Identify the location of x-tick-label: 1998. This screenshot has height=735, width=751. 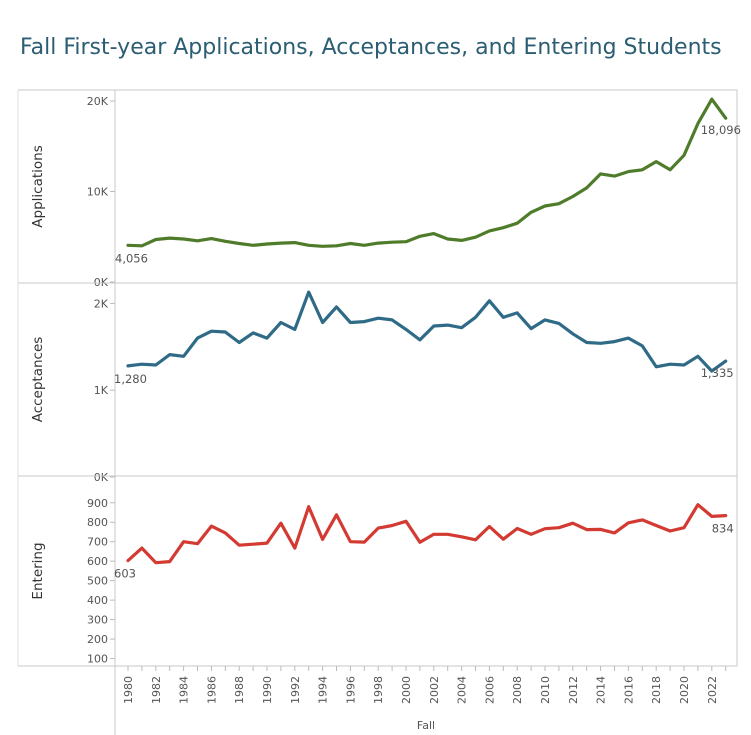
(378, 690).